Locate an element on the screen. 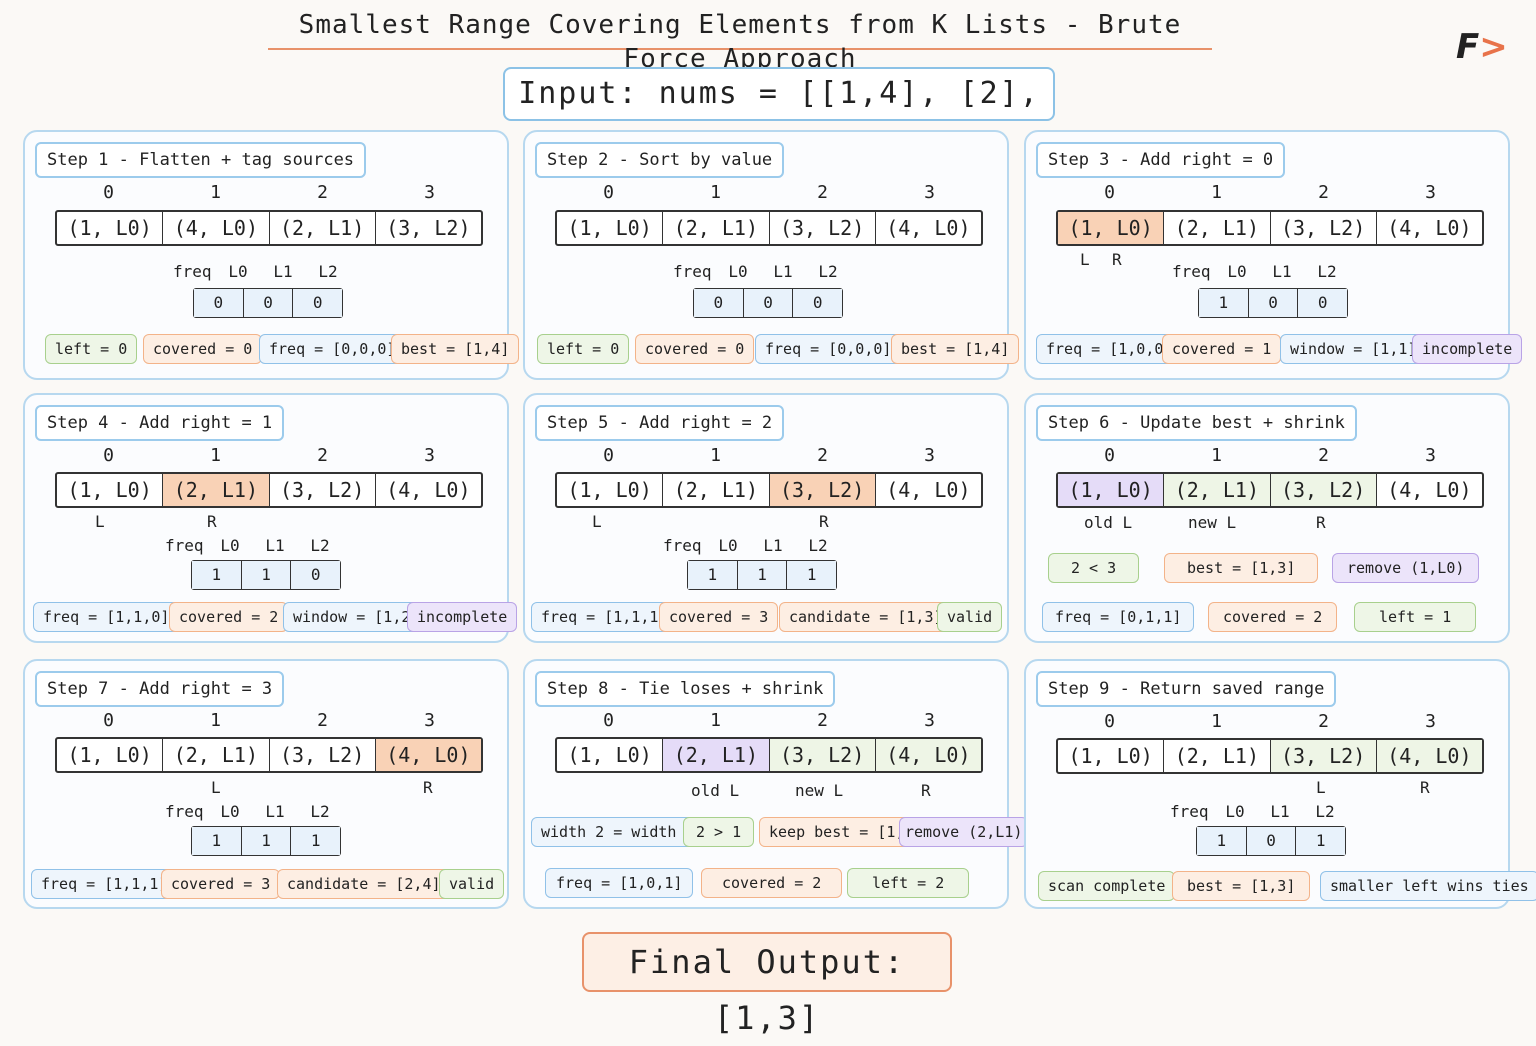  step-label: Step 2 - Sort by value is located at coordinates (660, 160).